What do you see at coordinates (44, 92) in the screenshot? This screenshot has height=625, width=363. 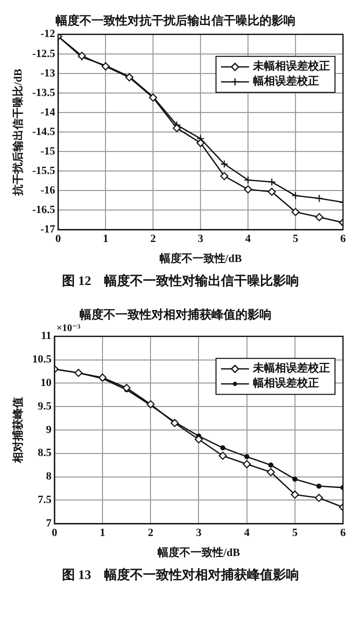 I see `y-tick-label: -13.5` at bounding box center [44, 92].